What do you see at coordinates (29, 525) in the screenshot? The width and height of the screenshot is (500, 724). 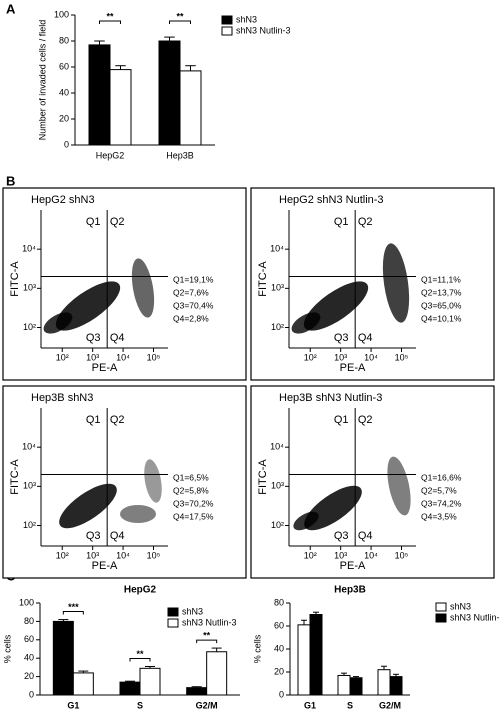 I see `y-tick-label: 10²` at bounding box center [29, 525].